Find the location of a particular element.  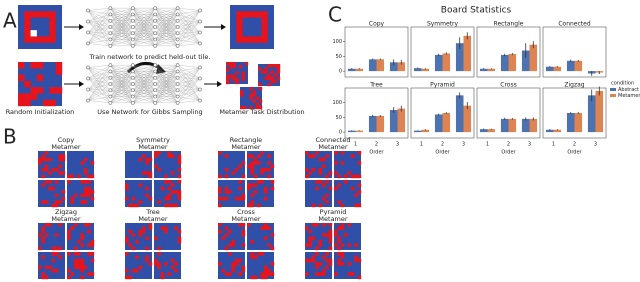

group-title: Rectangle is located at coordinates (246, 140).